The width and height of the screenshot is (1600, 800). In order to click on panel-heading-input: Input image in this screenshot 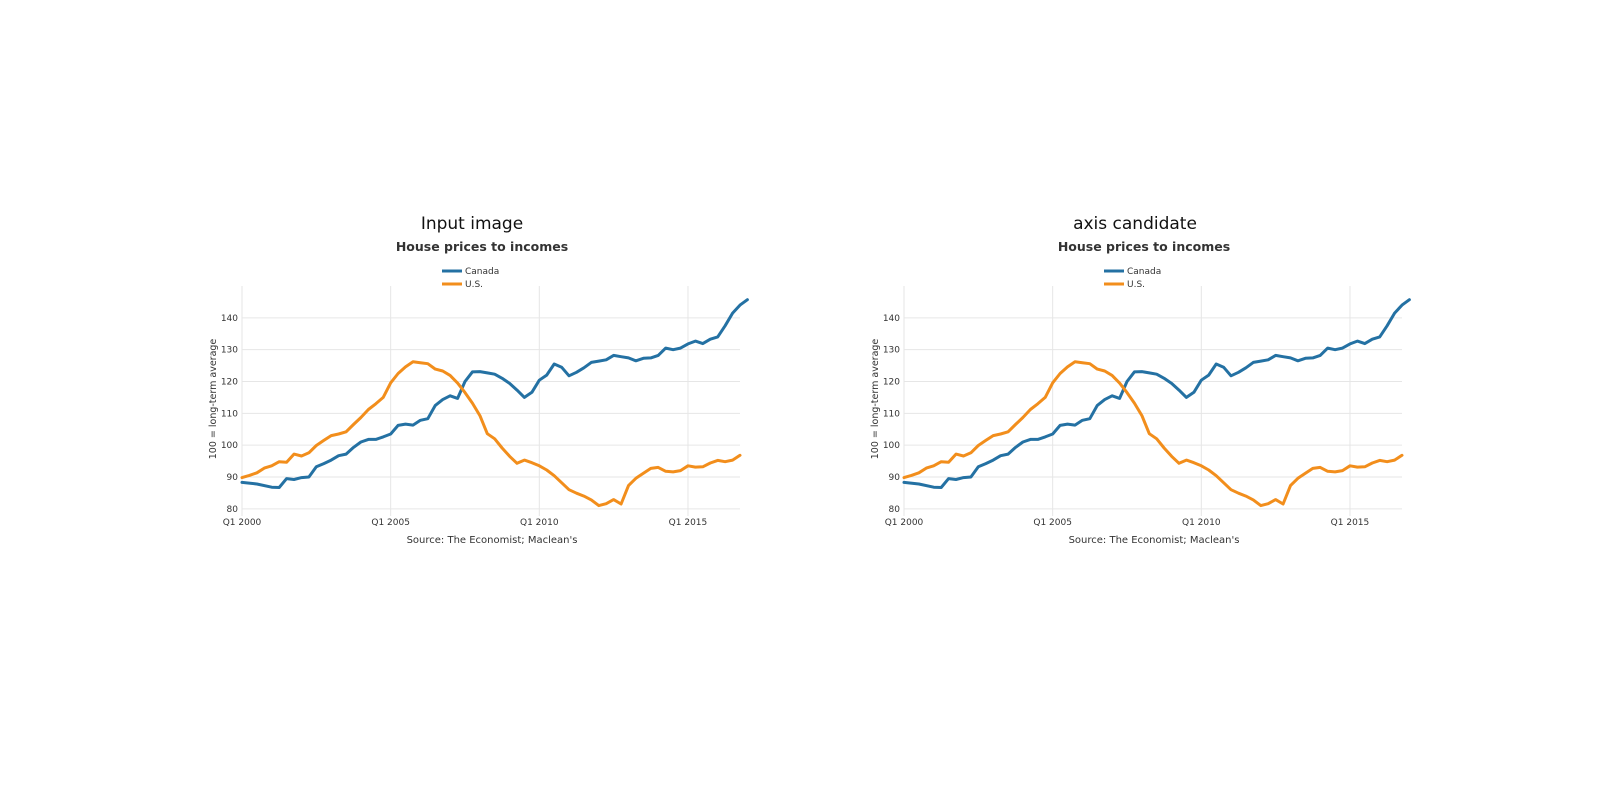, I will do `click(472, 224)`.